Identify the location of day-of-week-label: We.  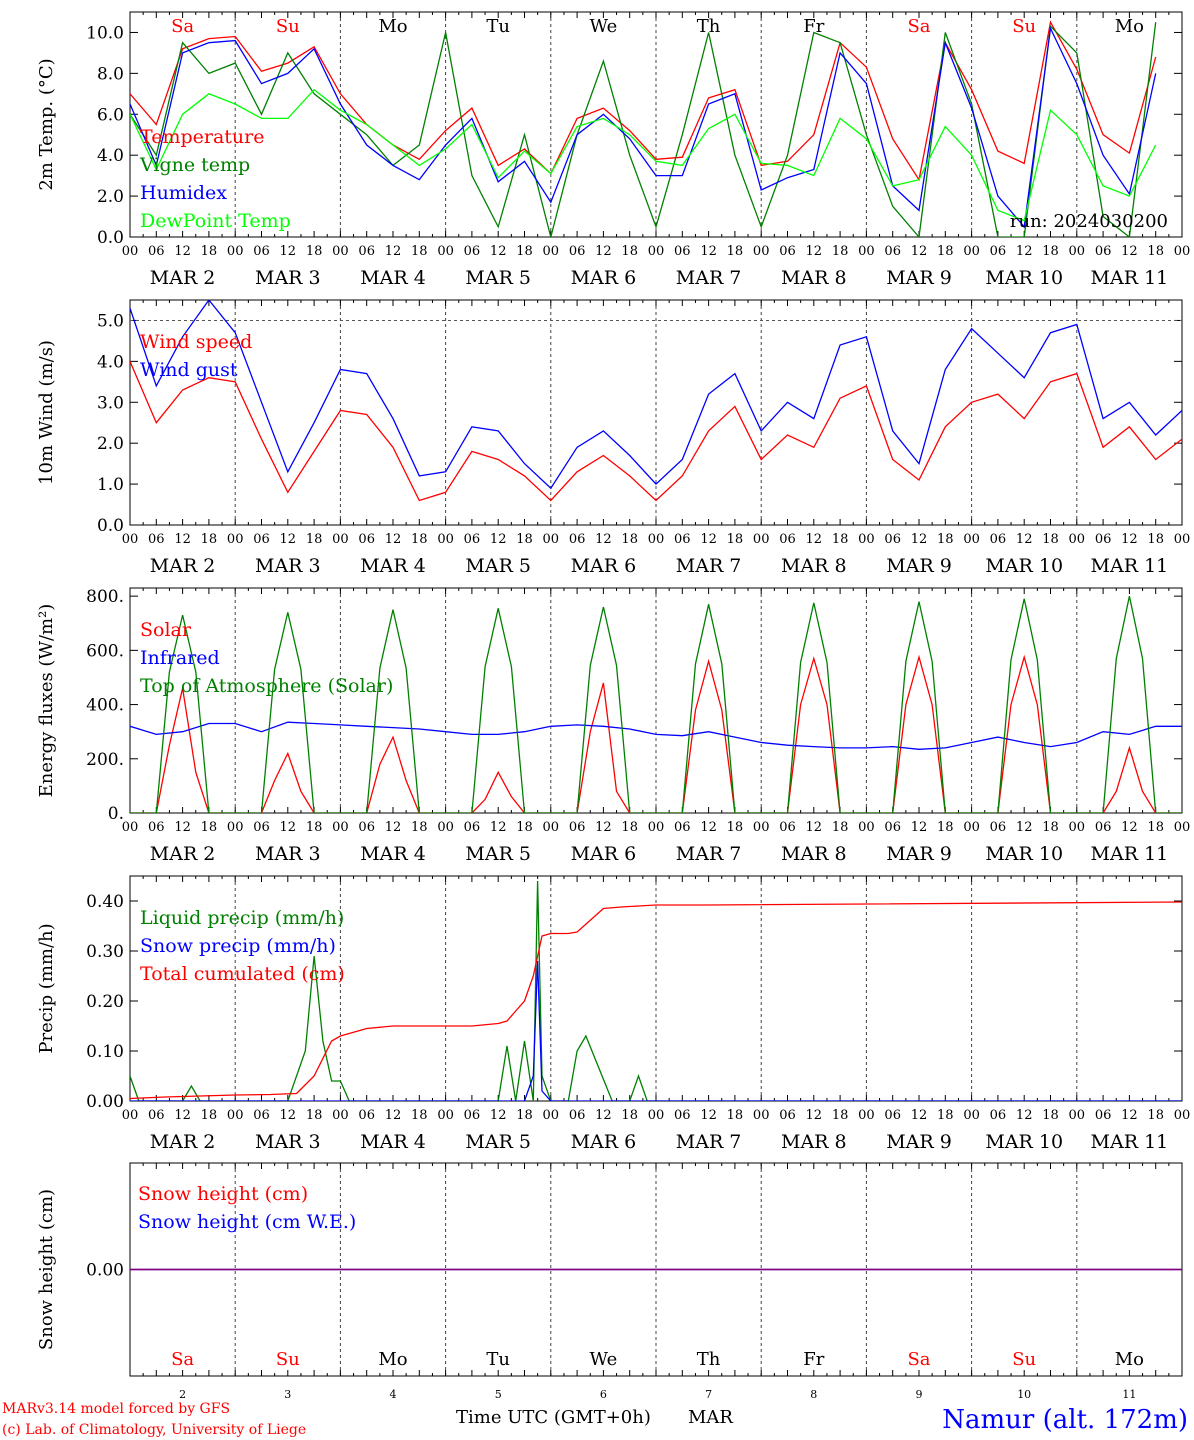
(604, 1359).